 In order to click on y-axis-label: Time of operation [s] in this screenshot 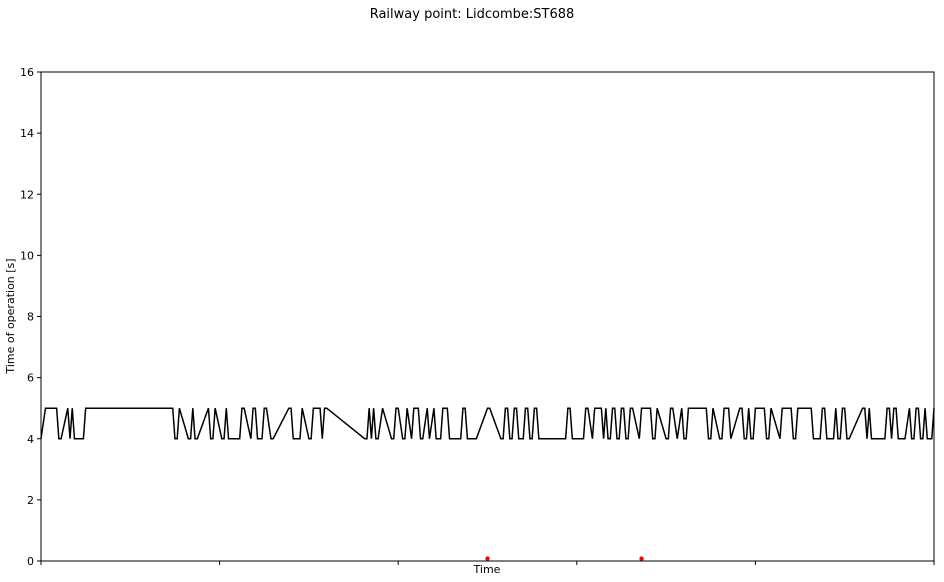, I will do `click(10, 316)`.